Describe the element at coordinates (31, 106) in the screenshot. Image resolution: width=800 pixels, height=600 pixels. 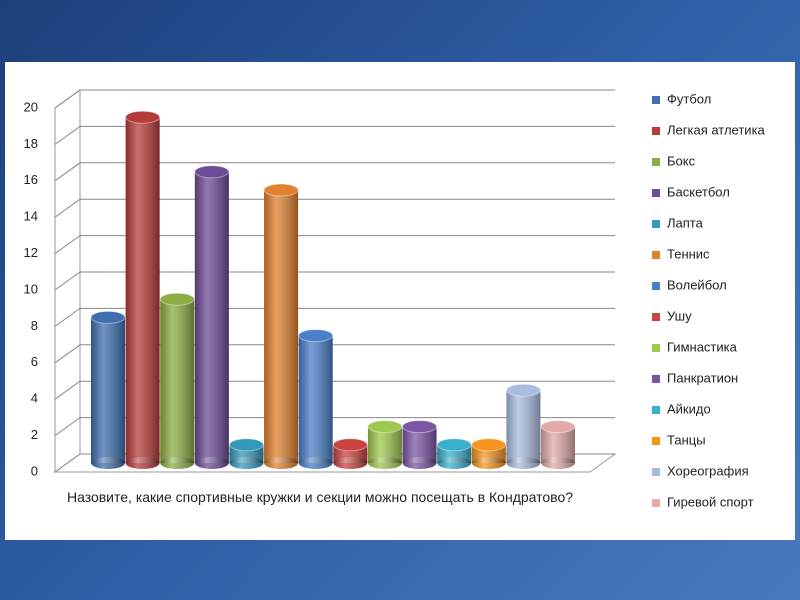
I see `y-tick-label: 20` at that location.